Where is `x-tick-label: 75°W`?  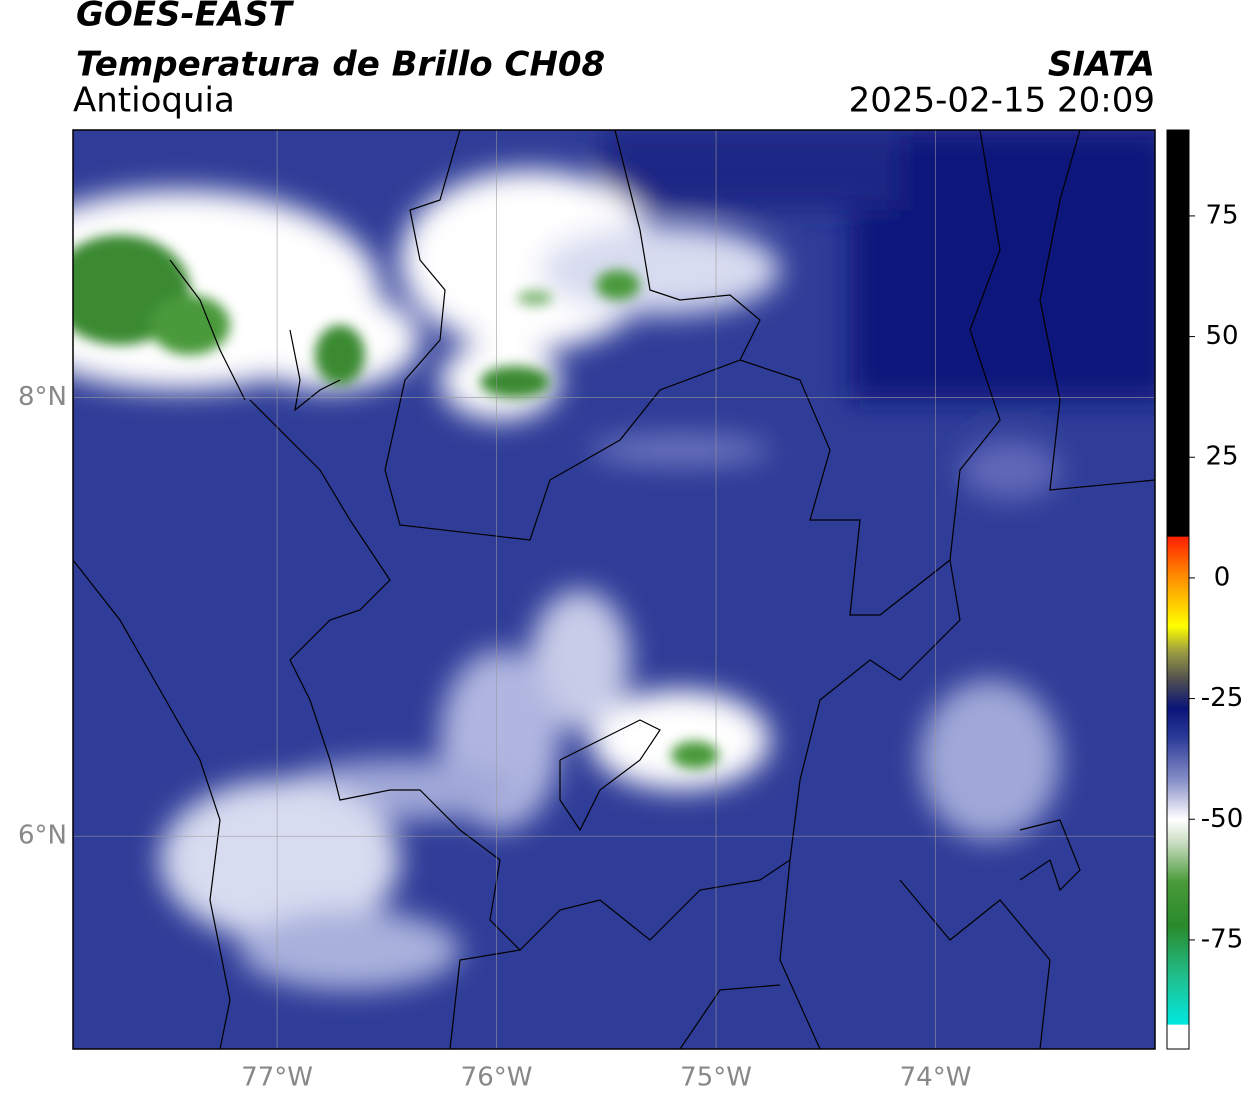 x-tick-label: 75°W is located at coordinates (716, 1078).